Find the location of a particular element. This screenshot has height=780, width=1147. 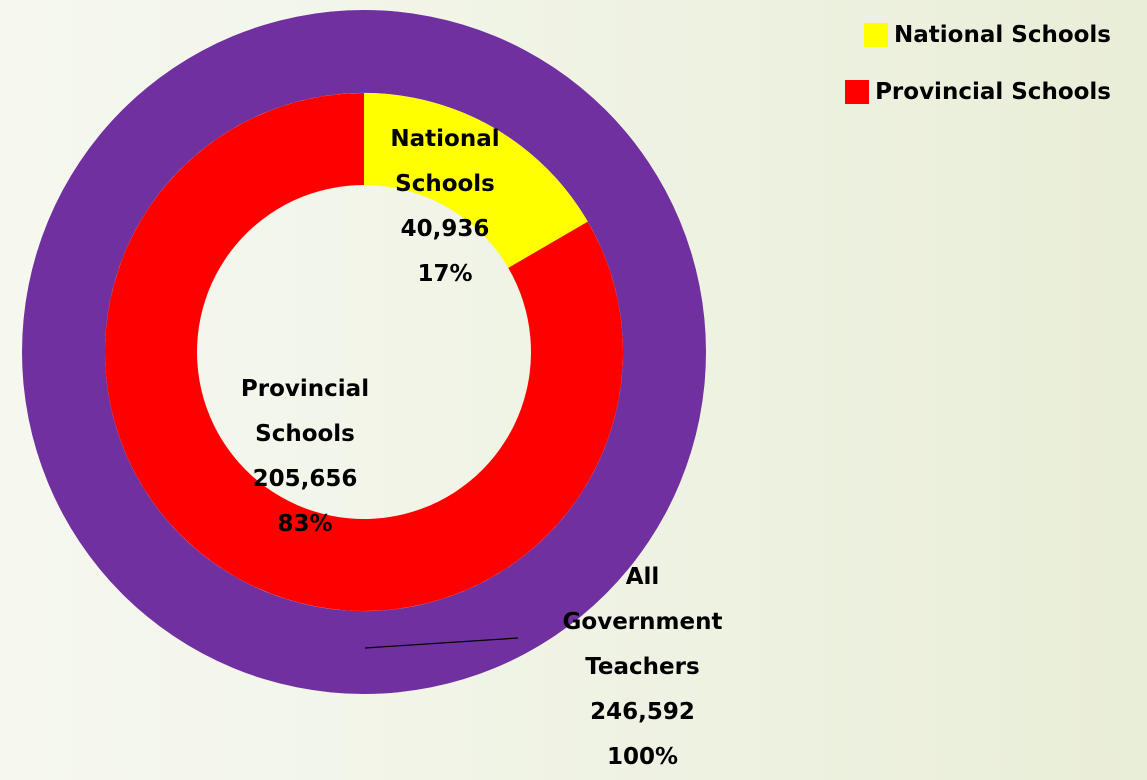

category-name: National Schools is located at coordinates (445, 161).